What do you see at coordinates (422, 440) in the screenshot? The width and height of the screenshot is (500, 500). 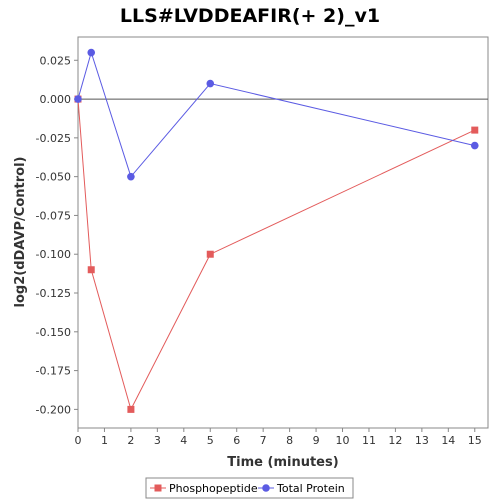 I see `x-tick-label: 13` at bounding box center [422, 440].